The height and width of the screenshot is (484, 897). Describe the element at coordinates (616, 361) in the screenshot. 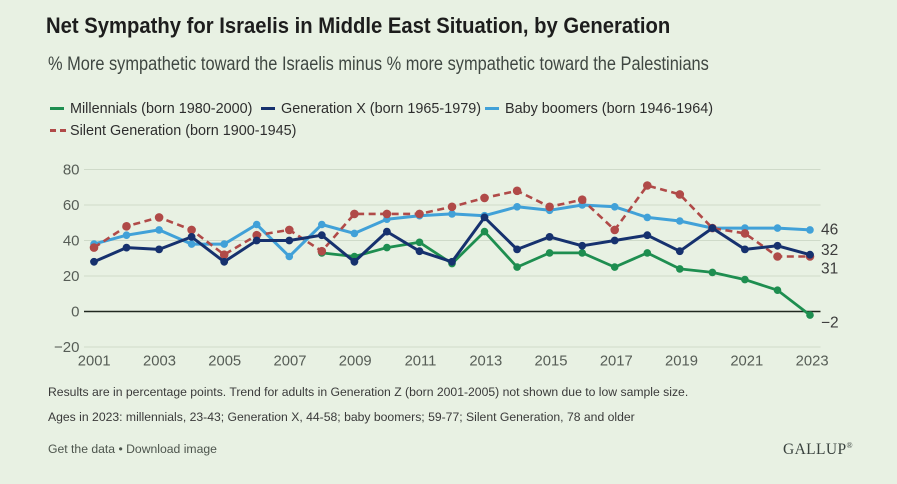

I see `svg-text: 2017` at that location.